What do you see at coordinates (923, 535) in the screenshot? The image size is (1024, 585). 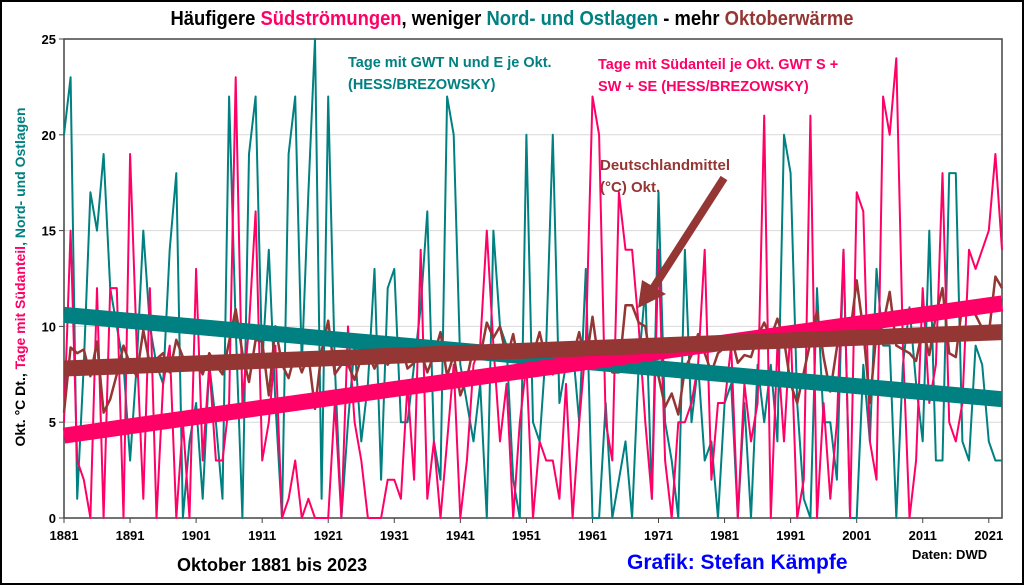 I see `x-tick-label: 2011` at bounding box center [923, 535].